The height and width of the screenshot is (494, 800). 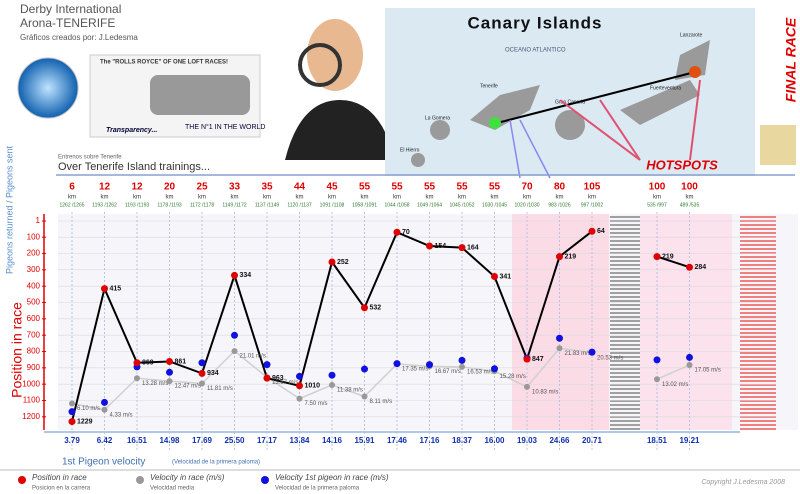 What do you see at coordinates (535, 22) in the screenshot?
I see `map-title: Canary Islands` at bounding box center [535, 22].